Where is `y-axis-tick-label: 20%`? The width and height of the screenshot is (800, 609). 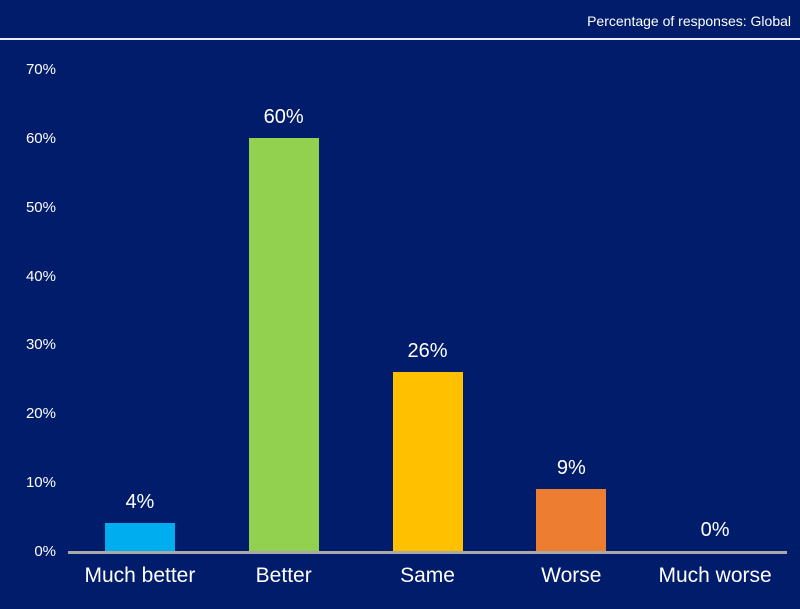 y-axis-tick-label: 20% is located at coordinates (40, 414).